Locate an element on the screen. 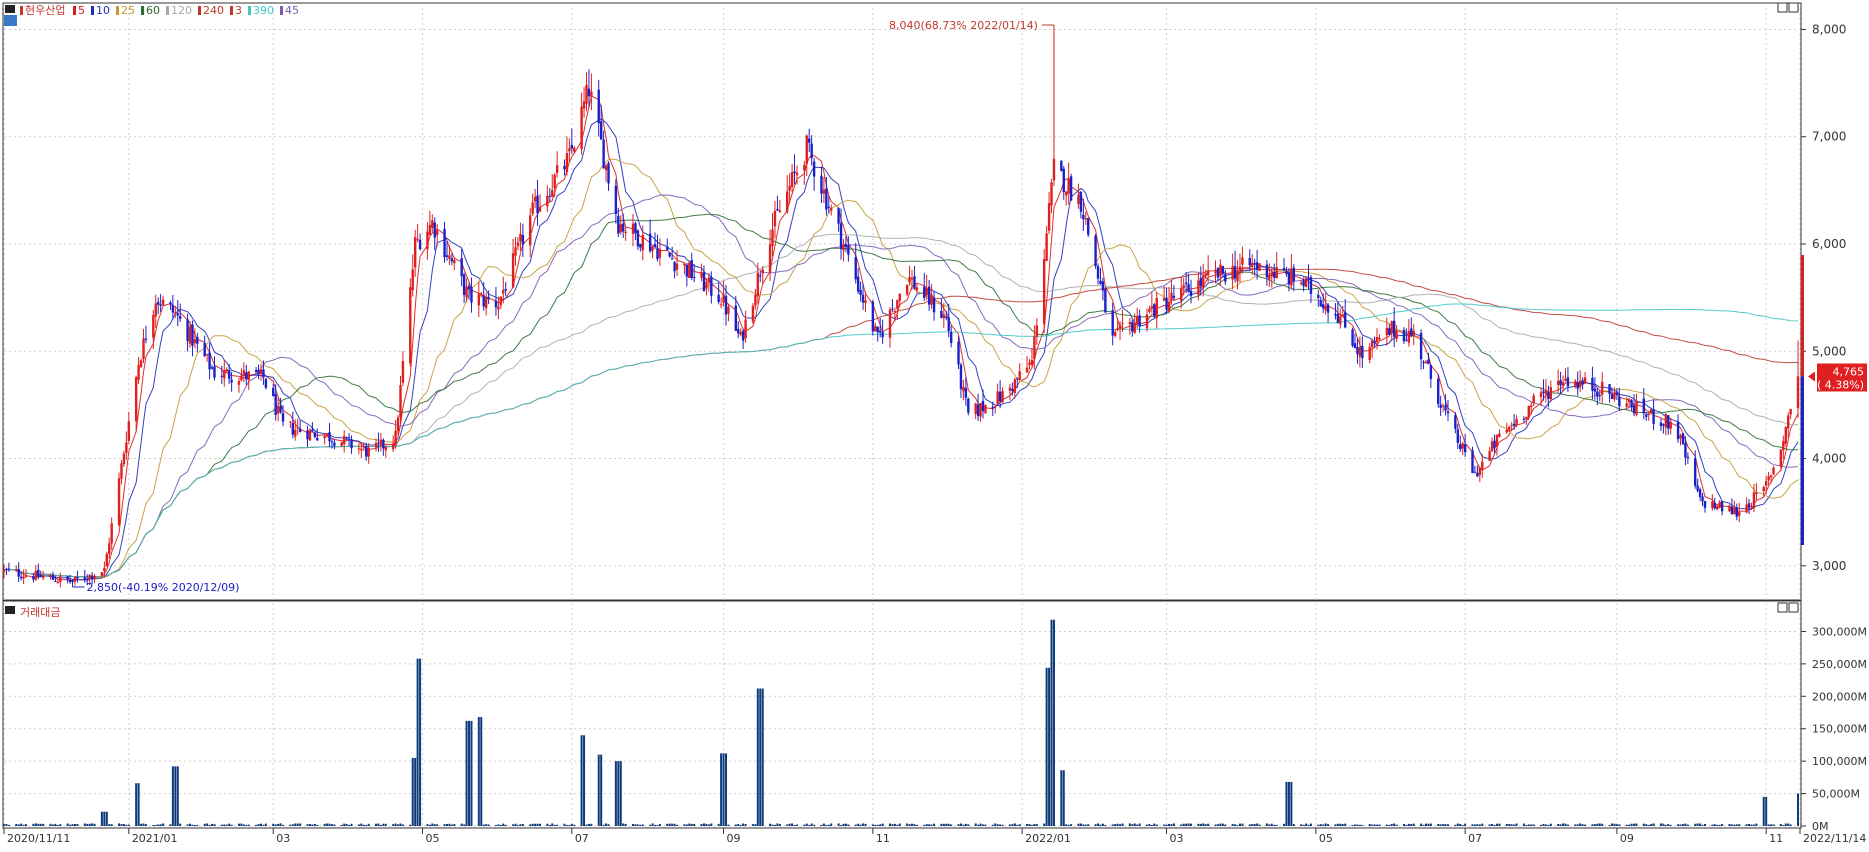 Image resolution: width=1869 pixels, height=852 pixels. volume-maximize-icon is located at coordinates (1793, 607).